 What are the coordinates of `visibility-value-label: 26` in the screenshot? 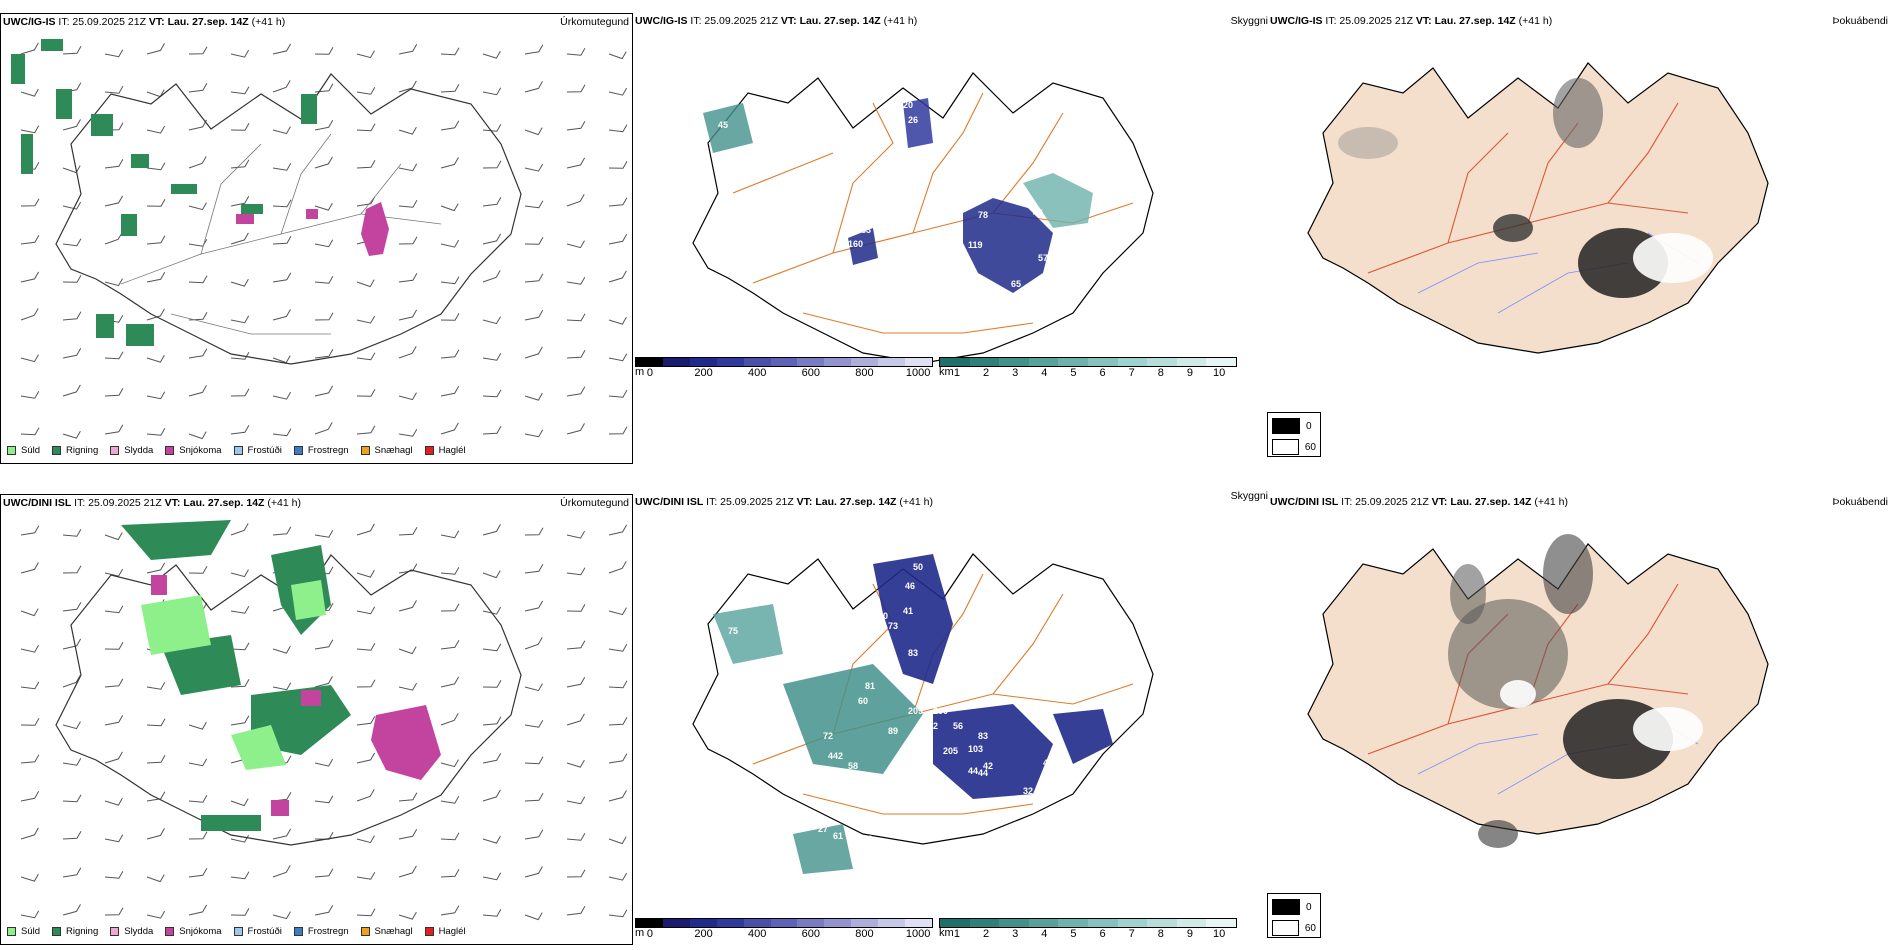 It's located at (913, 120).